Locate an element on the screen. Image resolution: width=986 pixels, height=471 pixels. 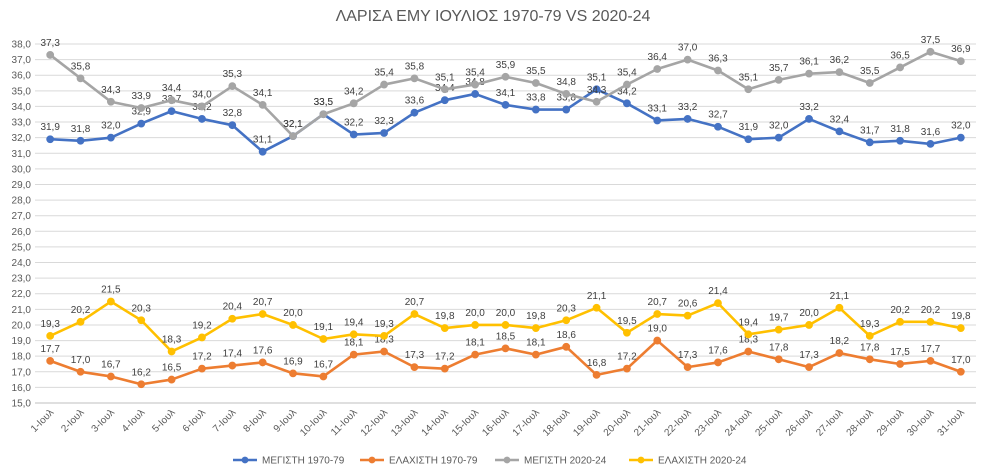
data-label: 16,7 is located at coordinates (324, 364).